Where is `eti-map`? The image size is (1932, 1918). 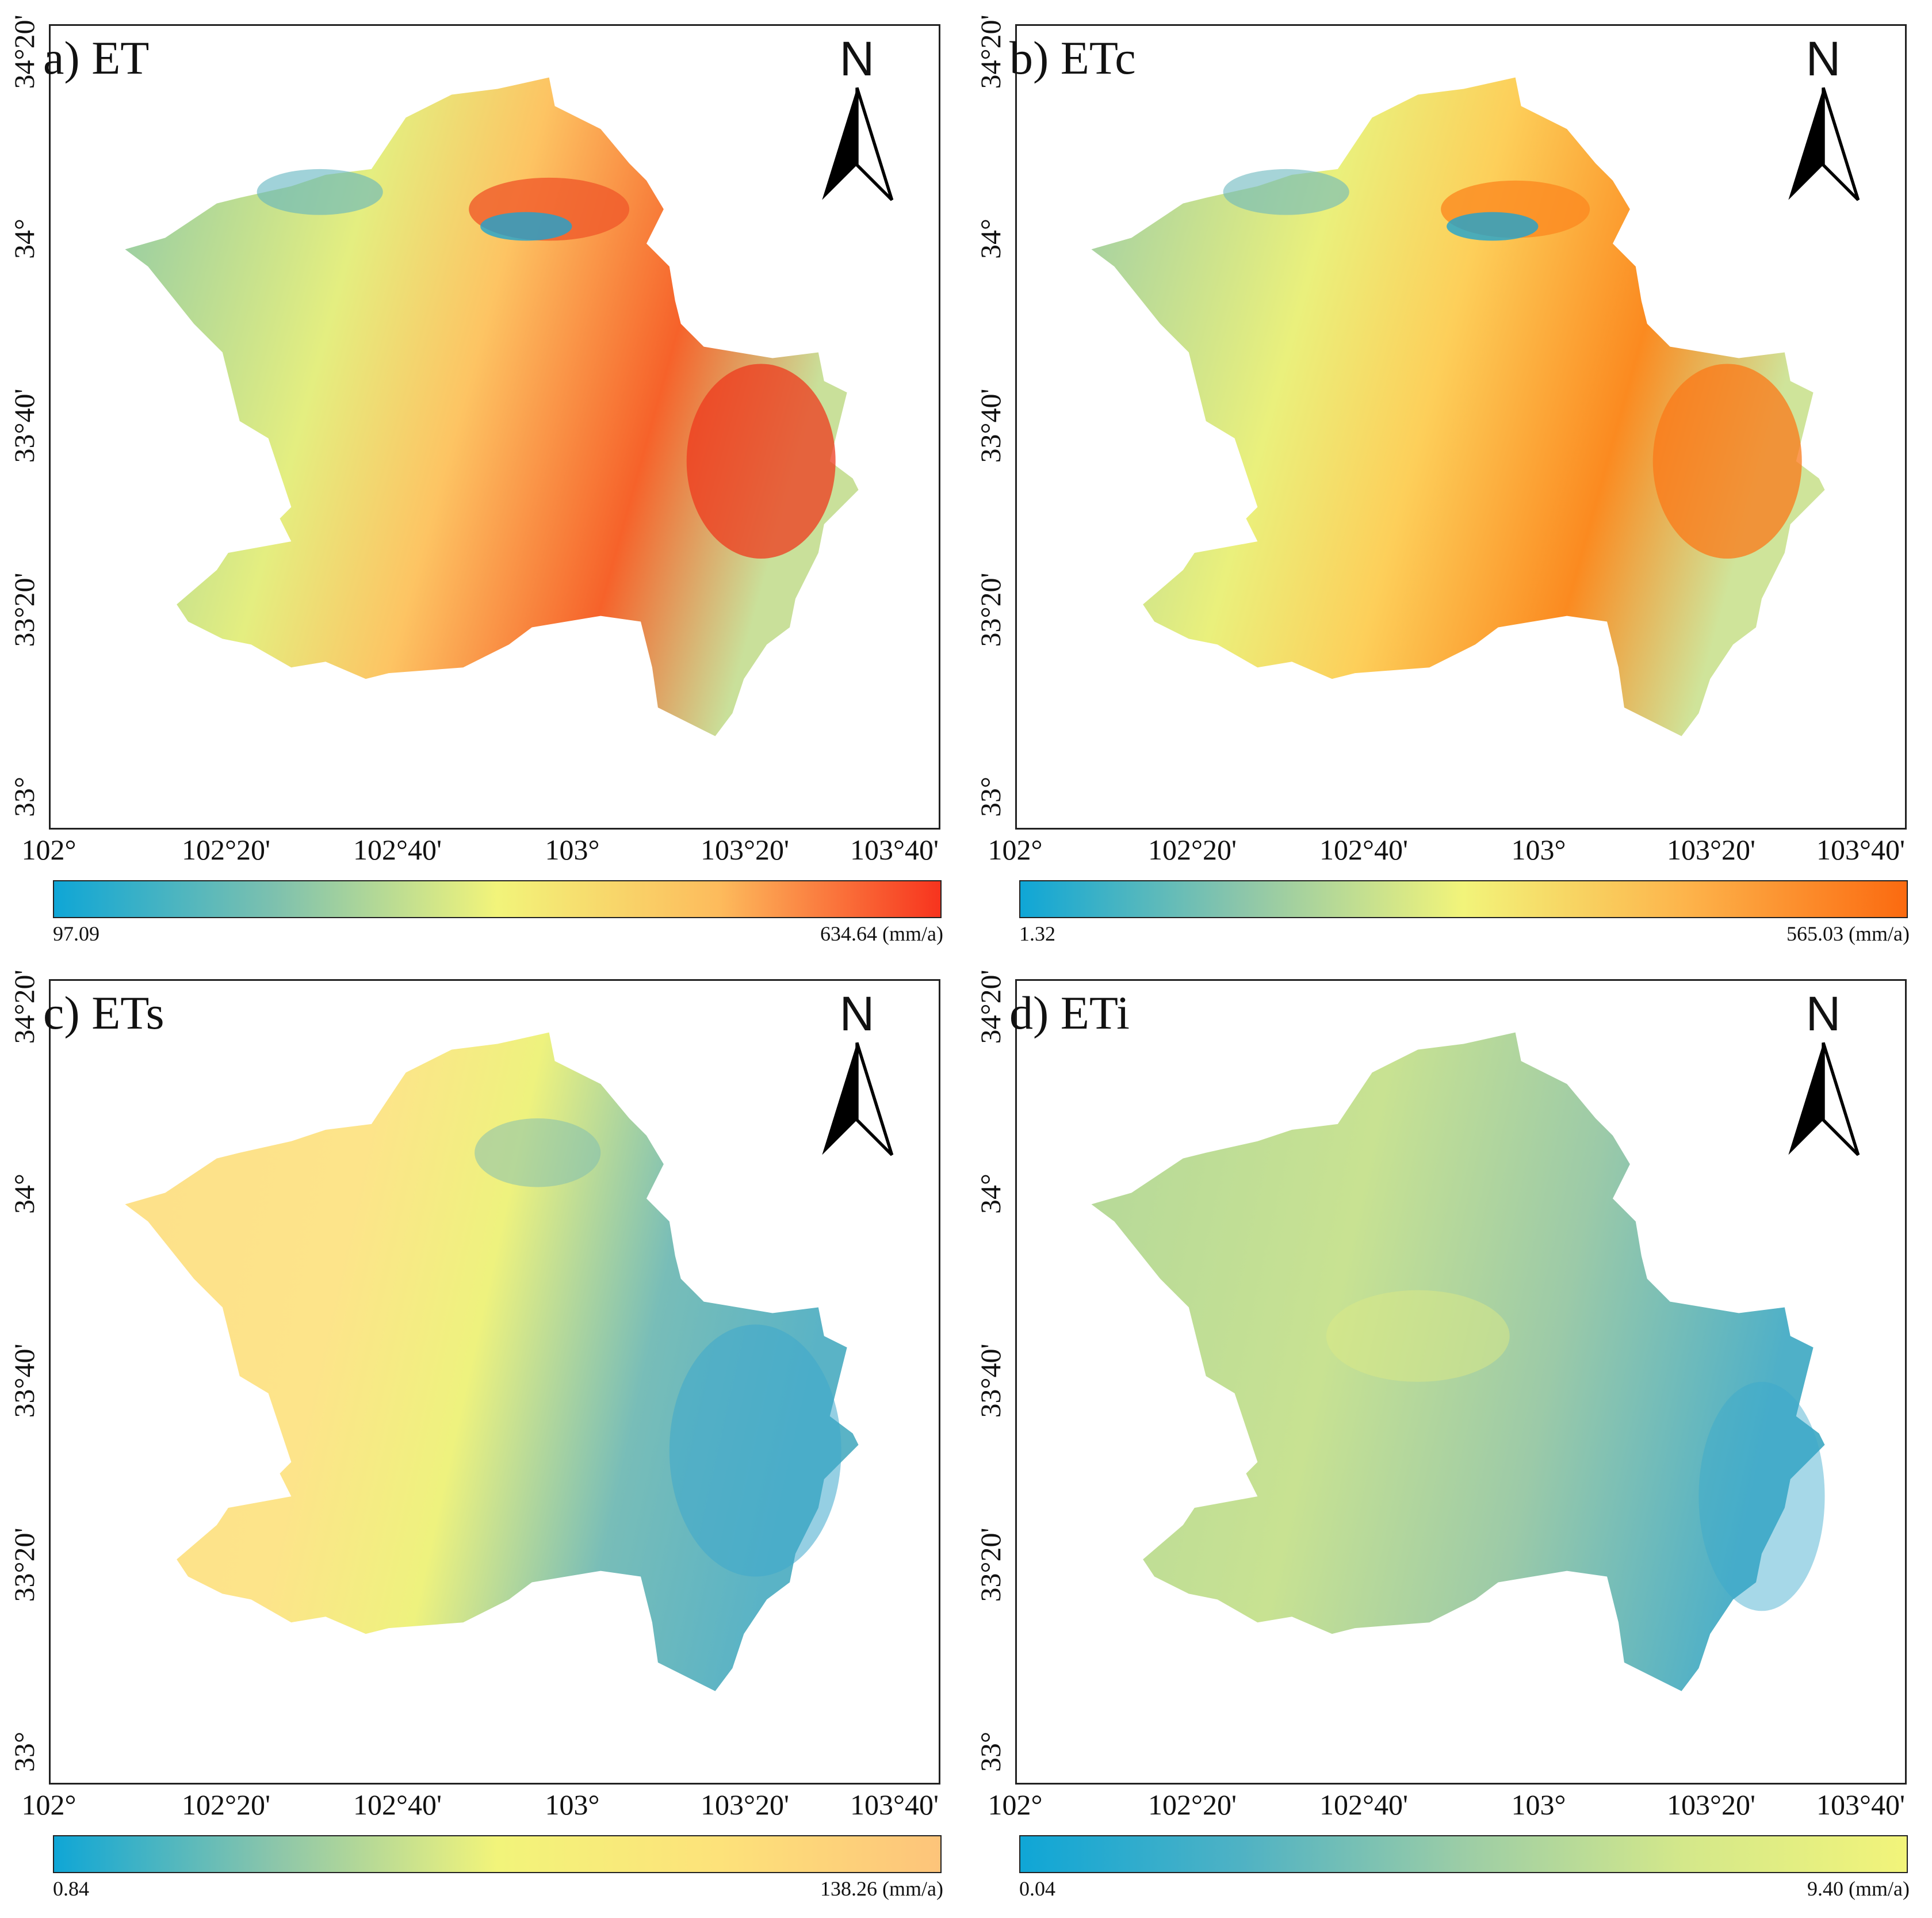
eti-map is located at coordinates (1458, 1361).